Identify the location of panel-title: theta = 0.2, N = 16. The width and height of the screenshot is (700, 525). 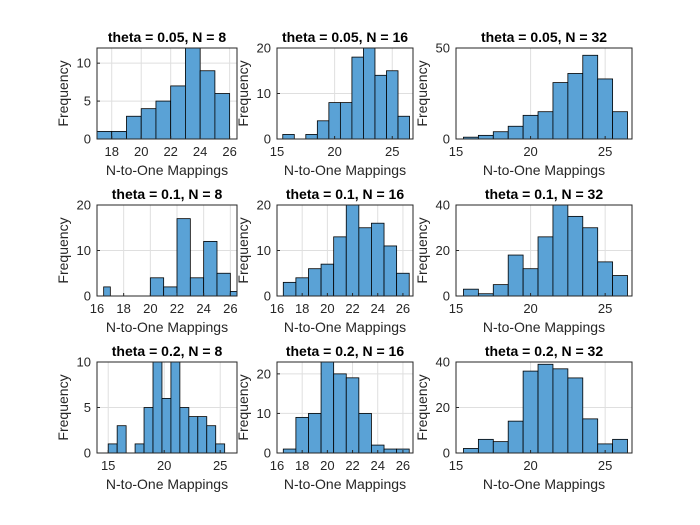
(345, 351).